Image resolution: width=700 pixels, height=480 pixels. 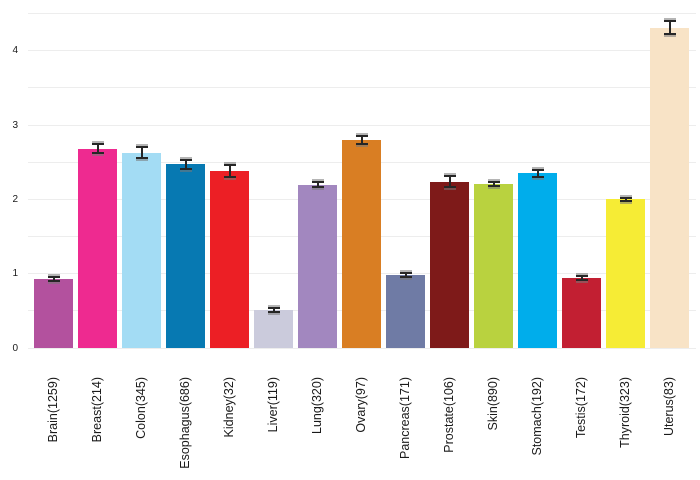 I want to click on x-tick-label-colon: Colon(345), so click(x=141, y=408).